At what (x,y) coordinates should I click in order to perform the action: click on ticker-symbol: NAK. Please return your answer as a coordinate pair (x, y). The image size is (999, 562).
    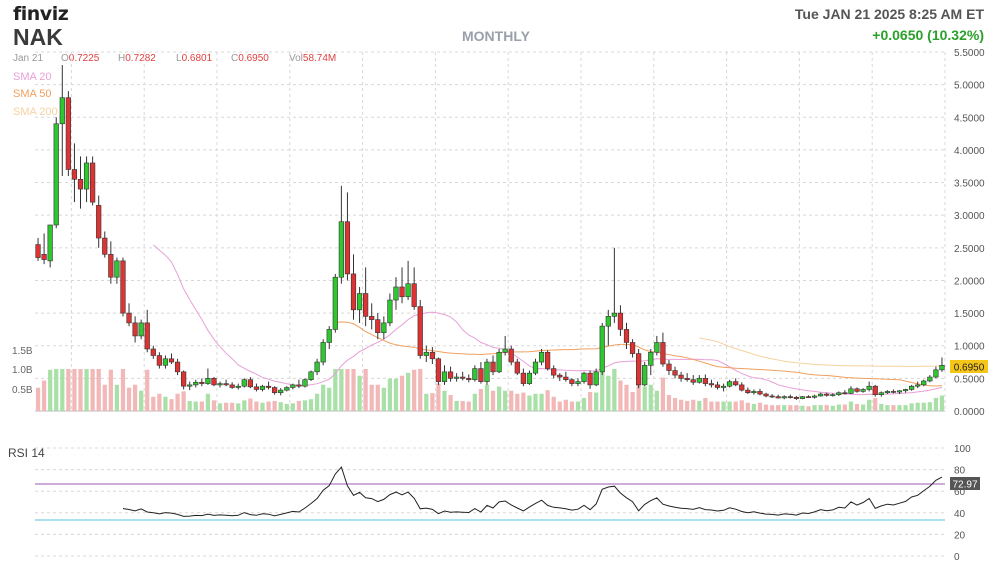
    Looking at the image, I should click on (38, 37).